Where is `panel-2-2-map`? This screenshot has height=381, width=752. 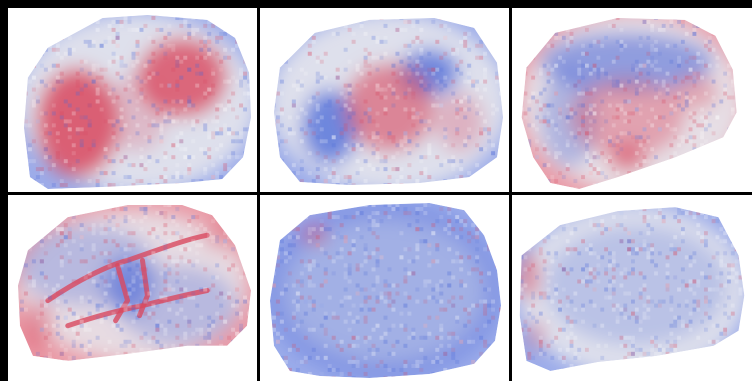 panel-2-2-map is located at coordinates (385, 290).